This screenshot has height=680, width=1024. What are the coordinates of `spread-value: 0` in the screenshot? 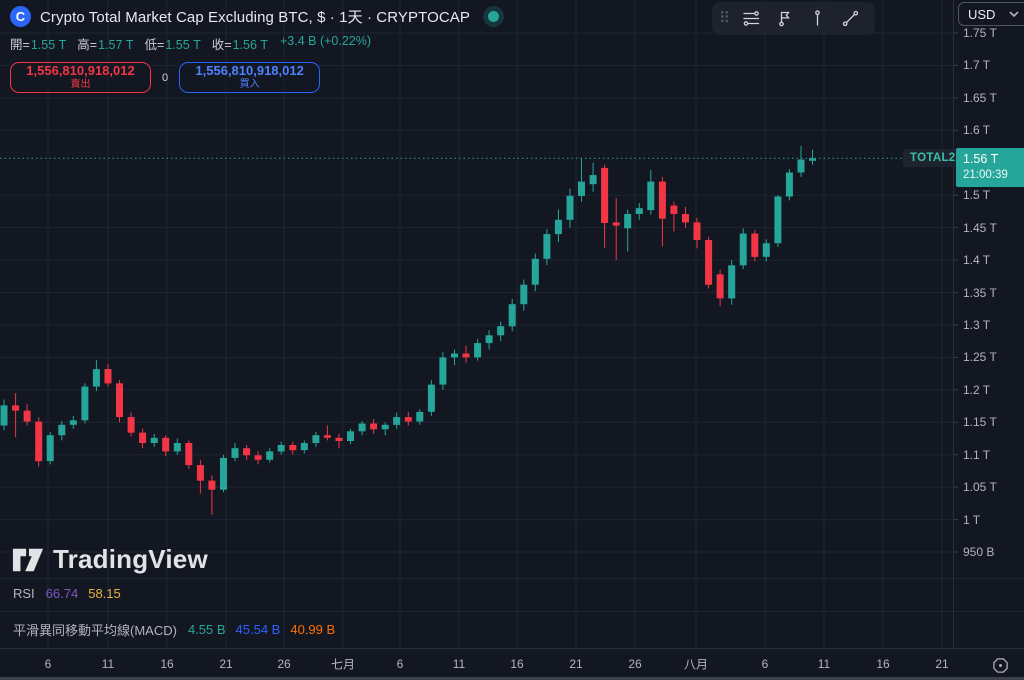 It's located at (165, 77).